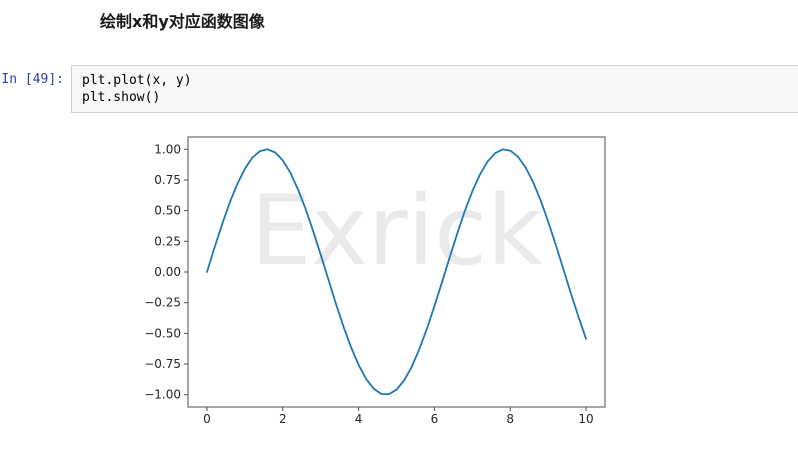 This screenshot has height=460, width=798. Describe the element at coordinates (167, 180) in the screenshot. I see `y-tick-label: 0.75` at that location.